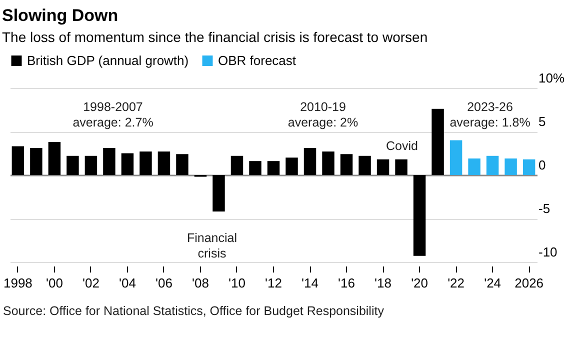 This screenshot has width=565, height=348. Describe the element at coordinates (456, 283) in the screenshot. I see `x-tick-label: '22` at that location.